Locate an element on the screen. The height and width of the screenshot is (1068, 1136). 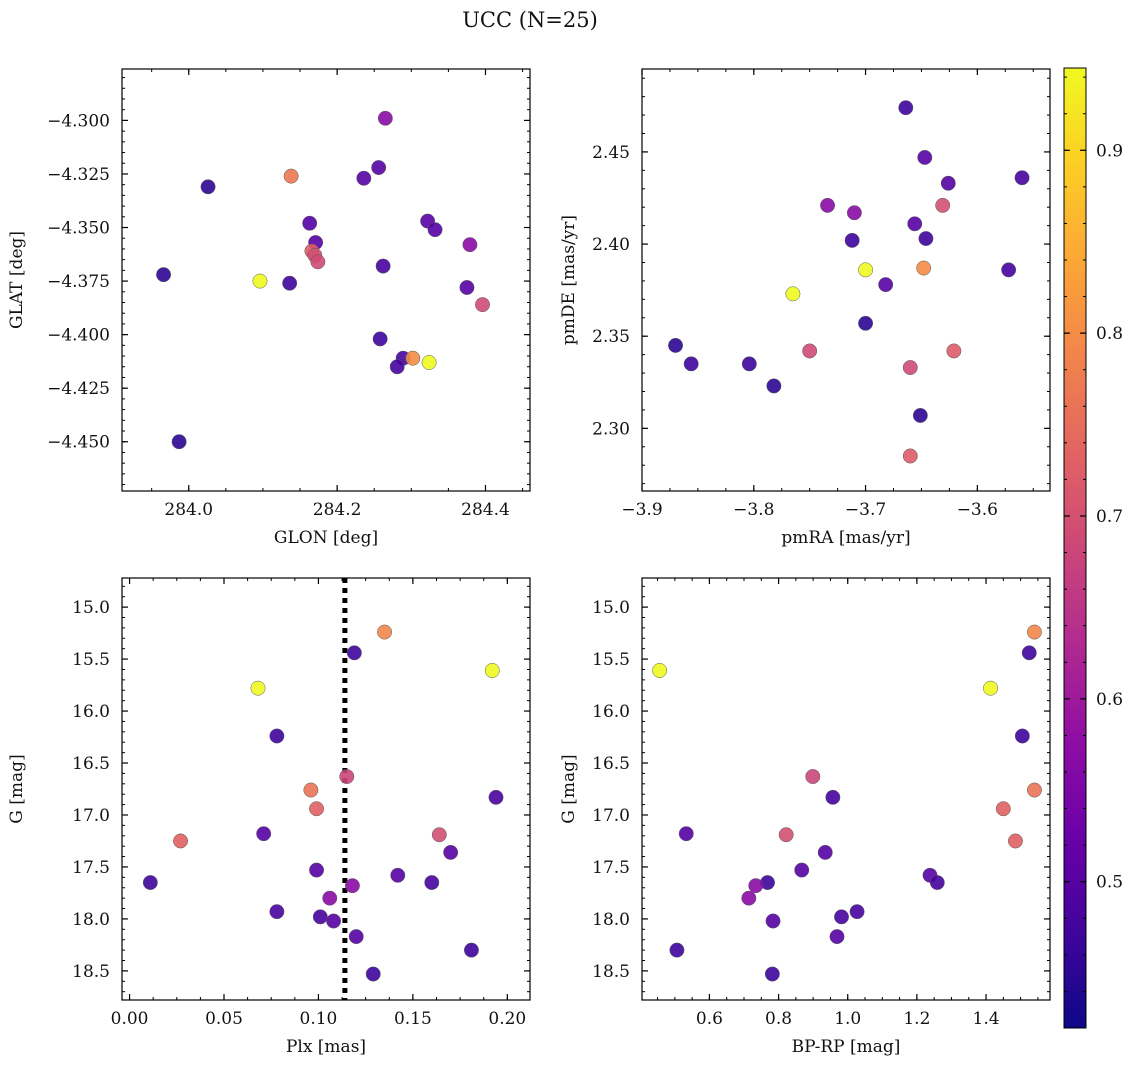
colorbar-tick-label: 0.5 is located at coordinates (1109, 883).